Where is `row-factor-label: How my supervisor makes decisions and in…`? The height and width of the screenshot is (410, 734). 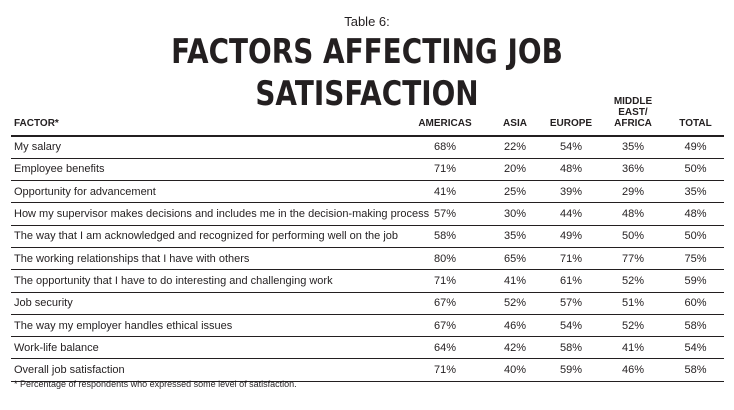
row-factor-label: How my supervisor makes decisions and in… is located at coordinates (220, 214).